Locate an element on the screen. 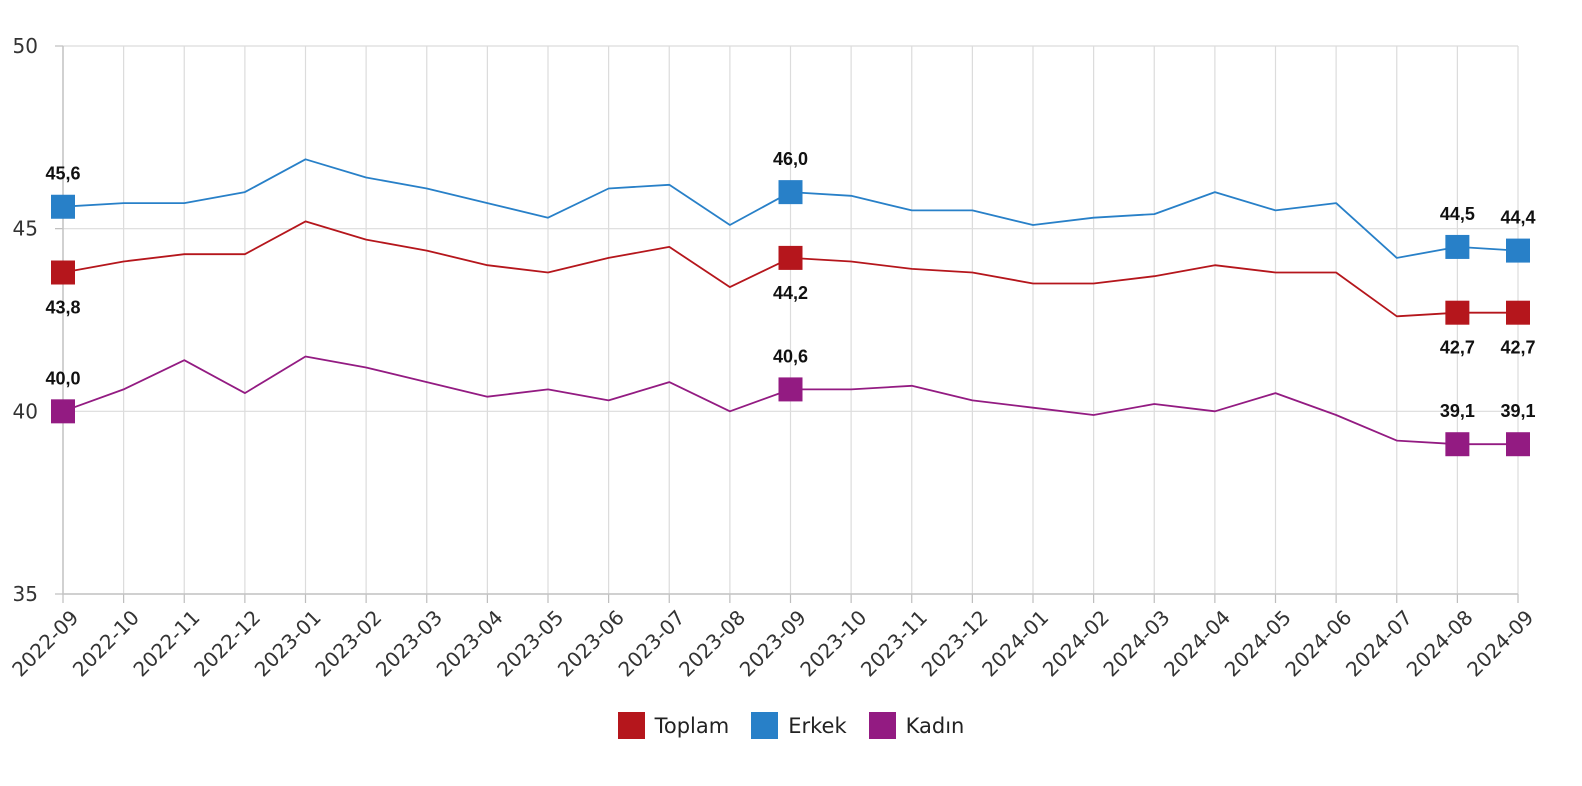 The width and height of the screenshot is (1582, 786). legend-swatch-toplam is located at coordinates (631, 725).